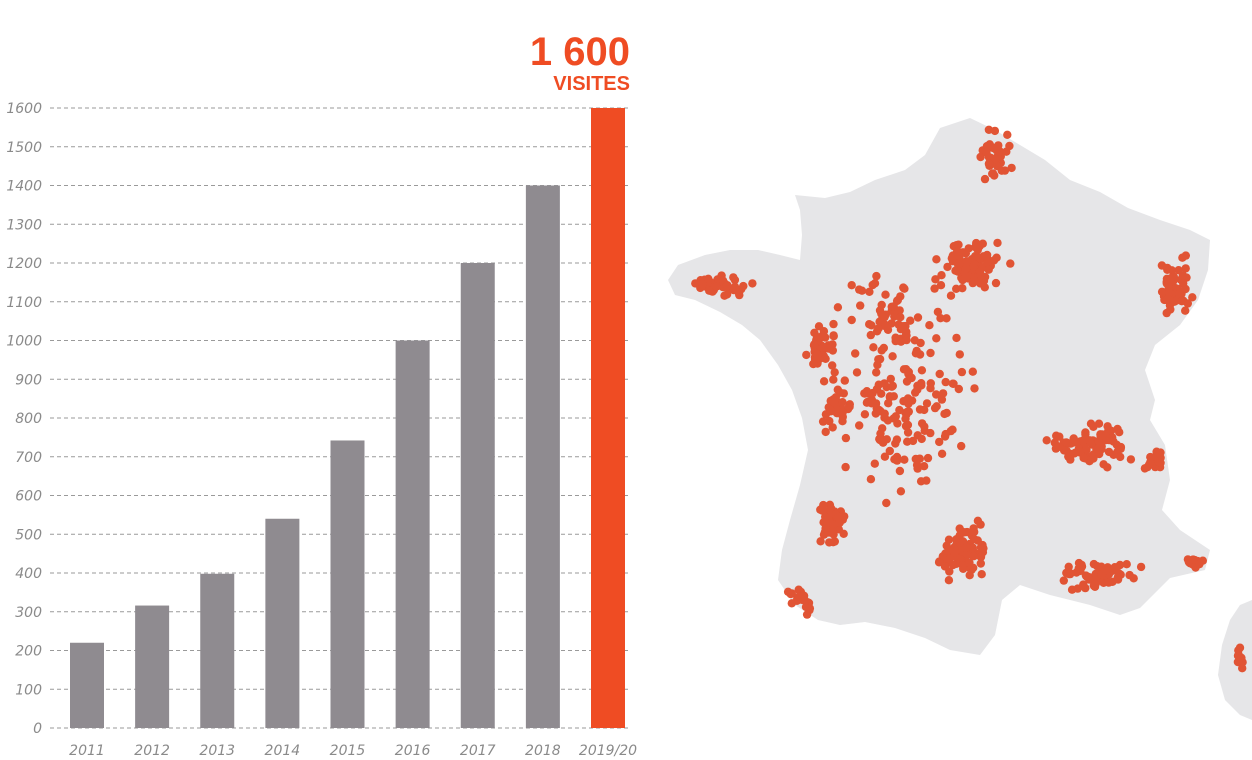 The height and width of the screenshot is (760, 1252). Describe the element at coordinates (353, 751) in the screenshot. I see `x-axis-ticks: 2011 2012 2013 2014 2015 2016 2017 2018 2019/20` at that location.